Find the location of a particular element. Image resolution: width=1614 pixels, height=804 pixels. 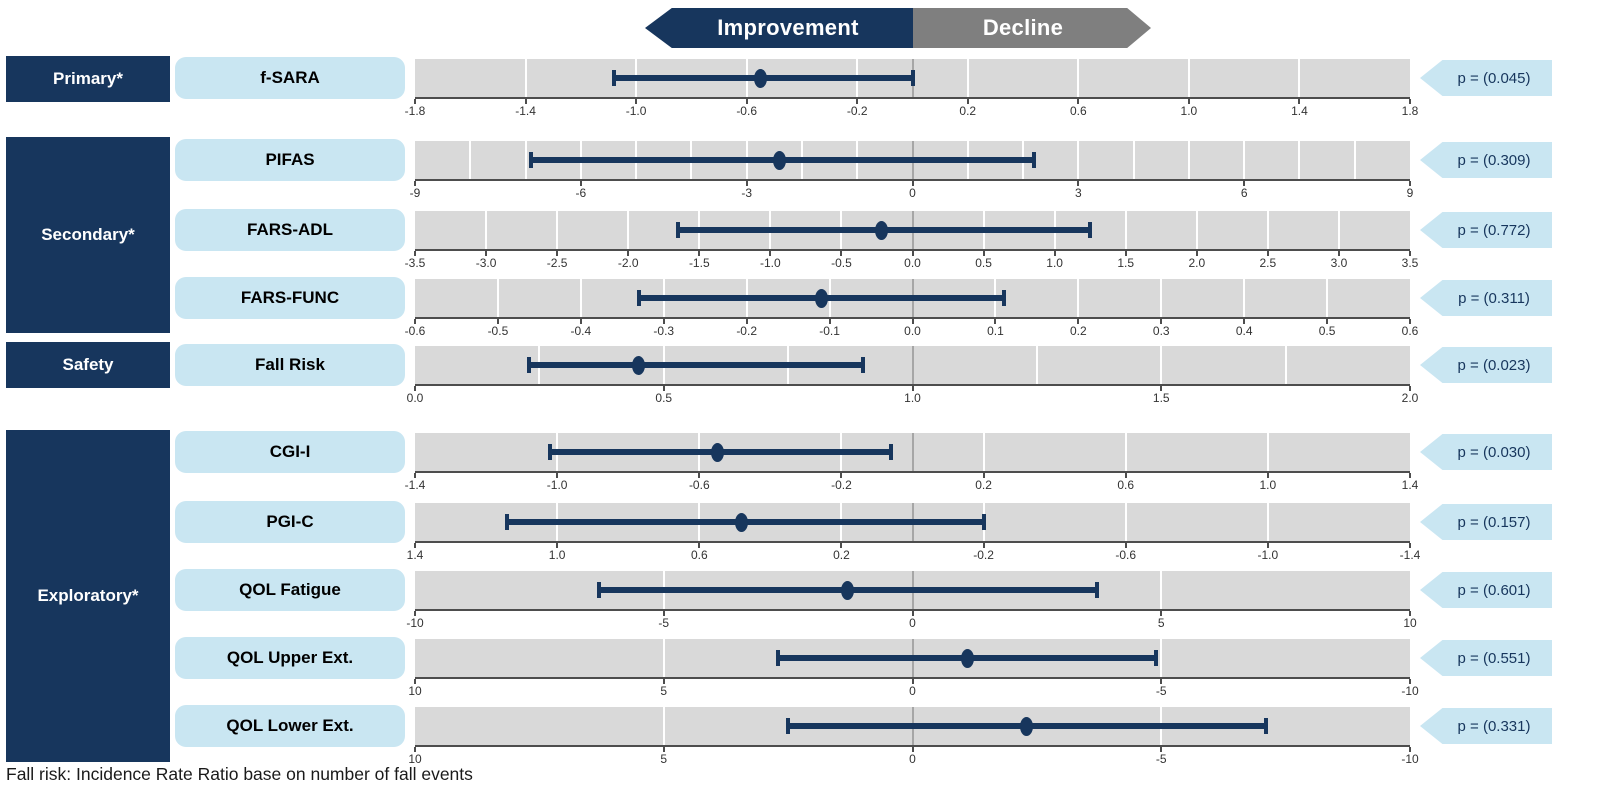

axis-tick-label: 0 is located at coordinates (912, 623).